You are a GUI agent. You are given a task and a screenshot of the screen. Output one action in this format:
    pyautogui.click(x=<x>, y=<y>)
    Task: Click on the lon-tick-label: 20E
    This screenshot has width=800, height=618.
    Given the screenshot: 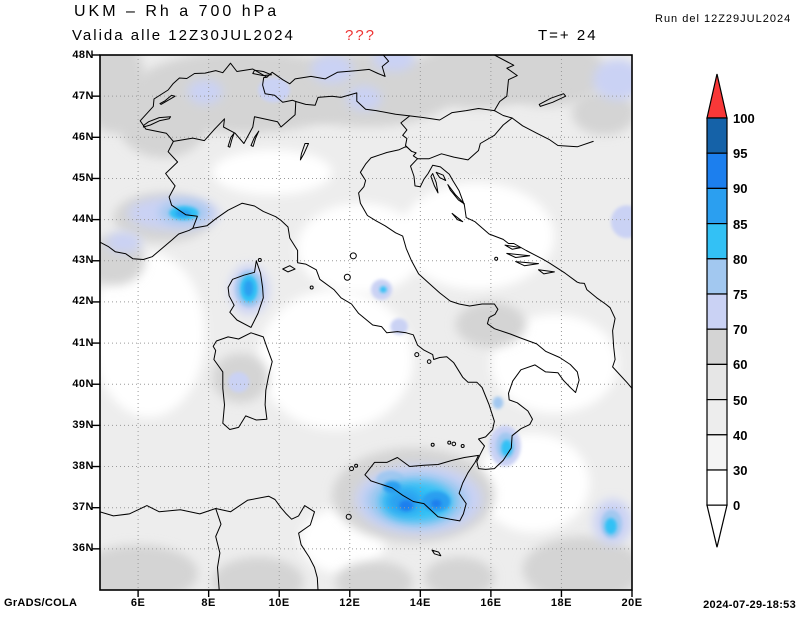 What is the action you would take?
    pyautogui.click(x=632, y=603)
    